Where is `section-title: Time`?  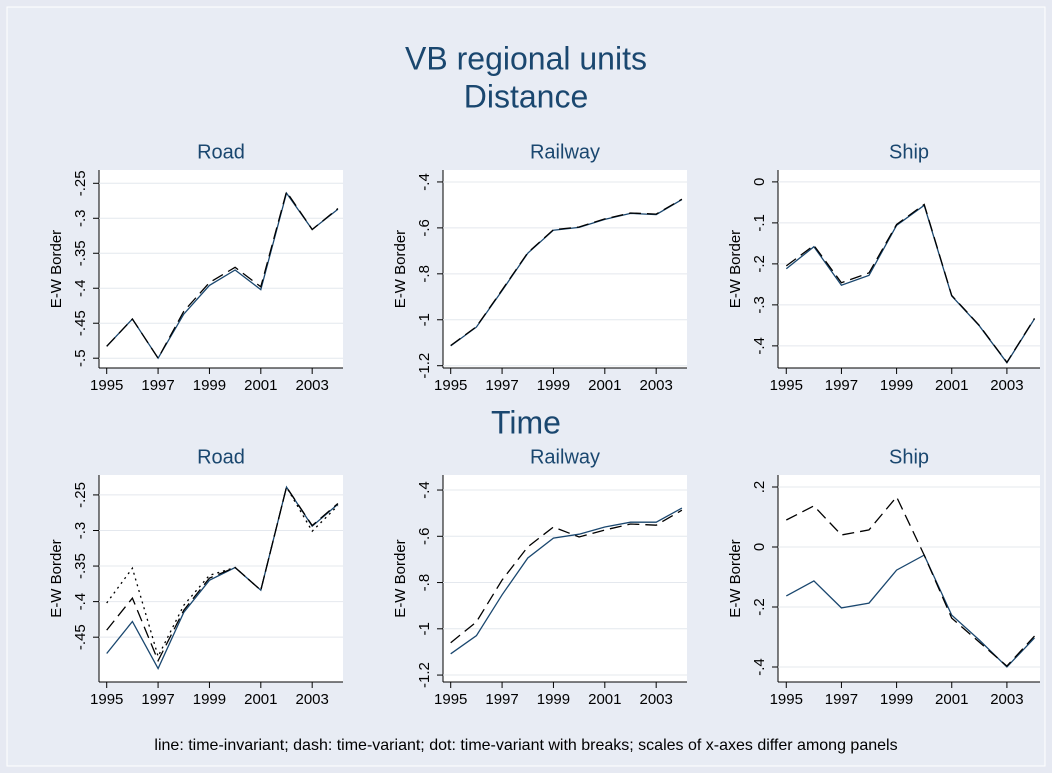 section-title: Time is located at coordinates (526, 422).